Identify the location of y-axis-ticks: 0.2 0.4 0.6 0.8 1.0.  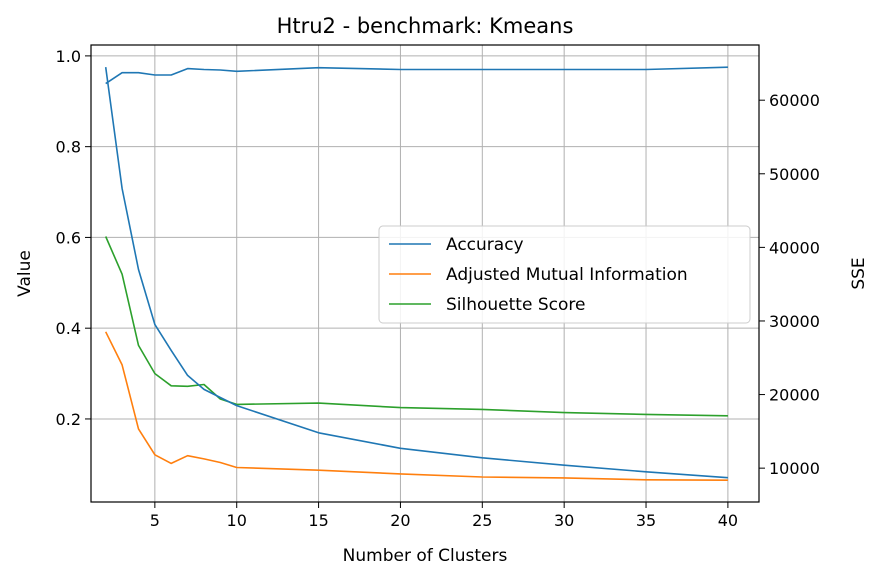
(73, 238).